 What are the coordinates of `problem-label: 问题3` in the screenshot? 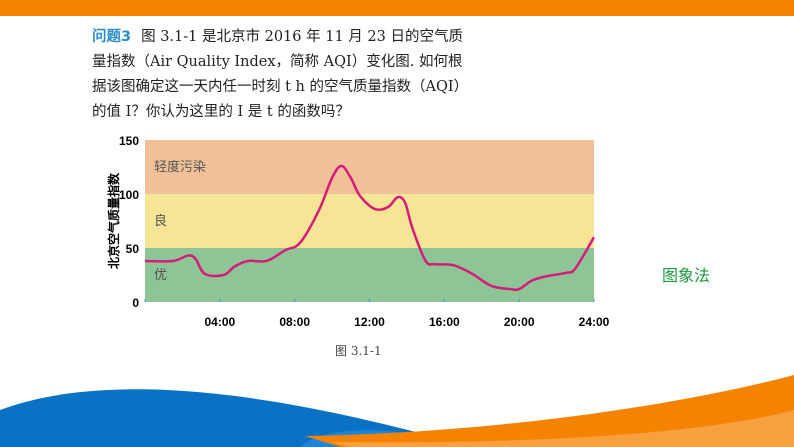 It's located at (112, 37).